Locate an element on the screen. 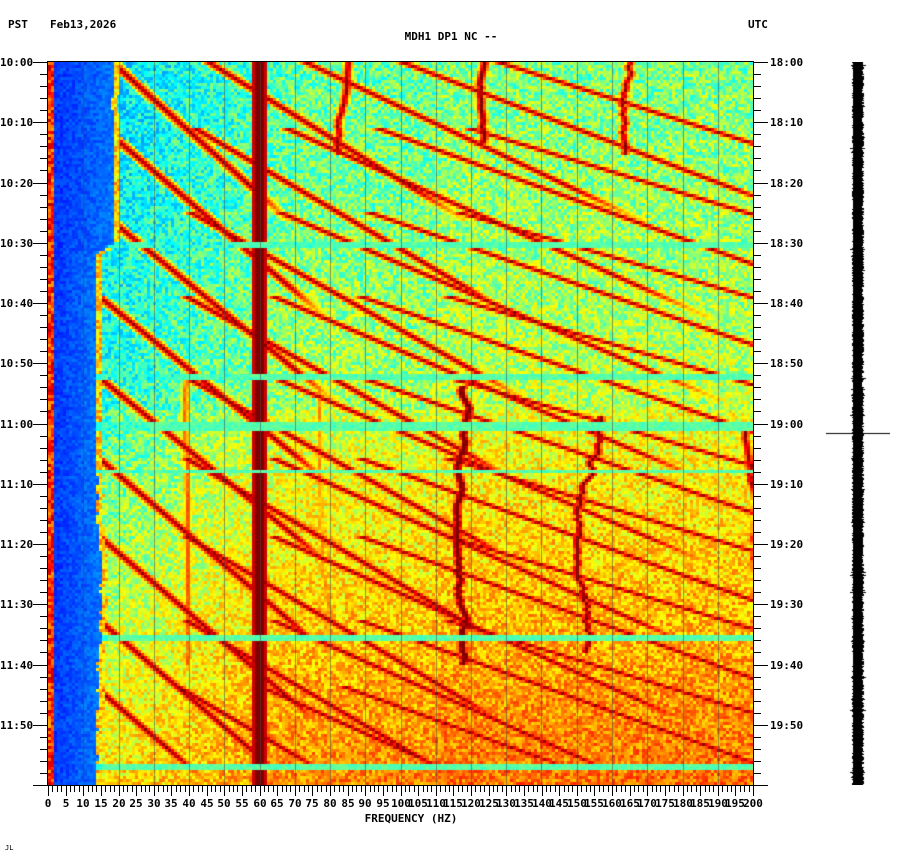 This screenshot has width=902, height=864. frequency-tick-label: 120 is located at coordinates (471, 803).